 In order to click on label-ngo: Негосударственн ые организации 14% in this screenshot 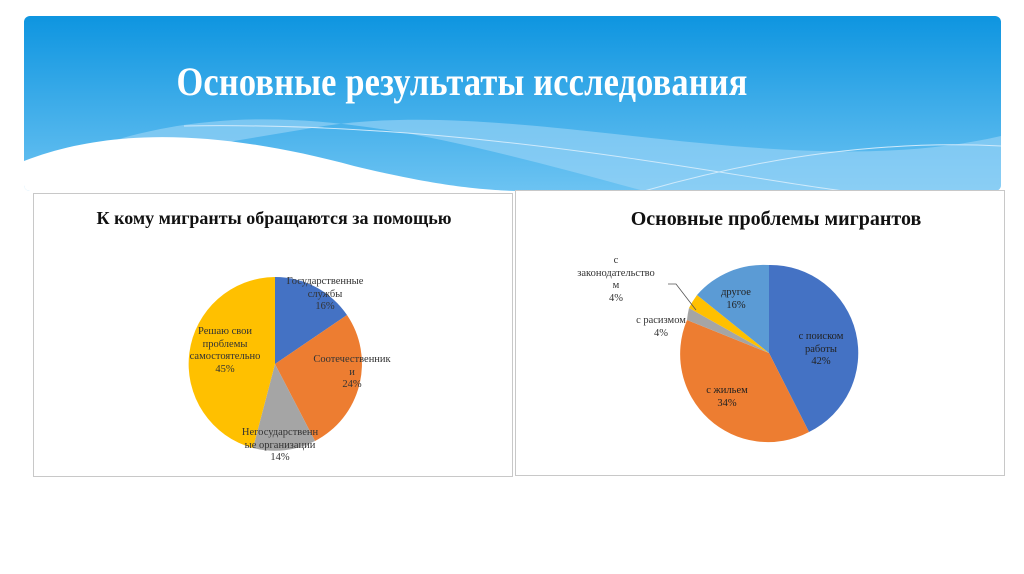, I will do `click(280, 445)`.